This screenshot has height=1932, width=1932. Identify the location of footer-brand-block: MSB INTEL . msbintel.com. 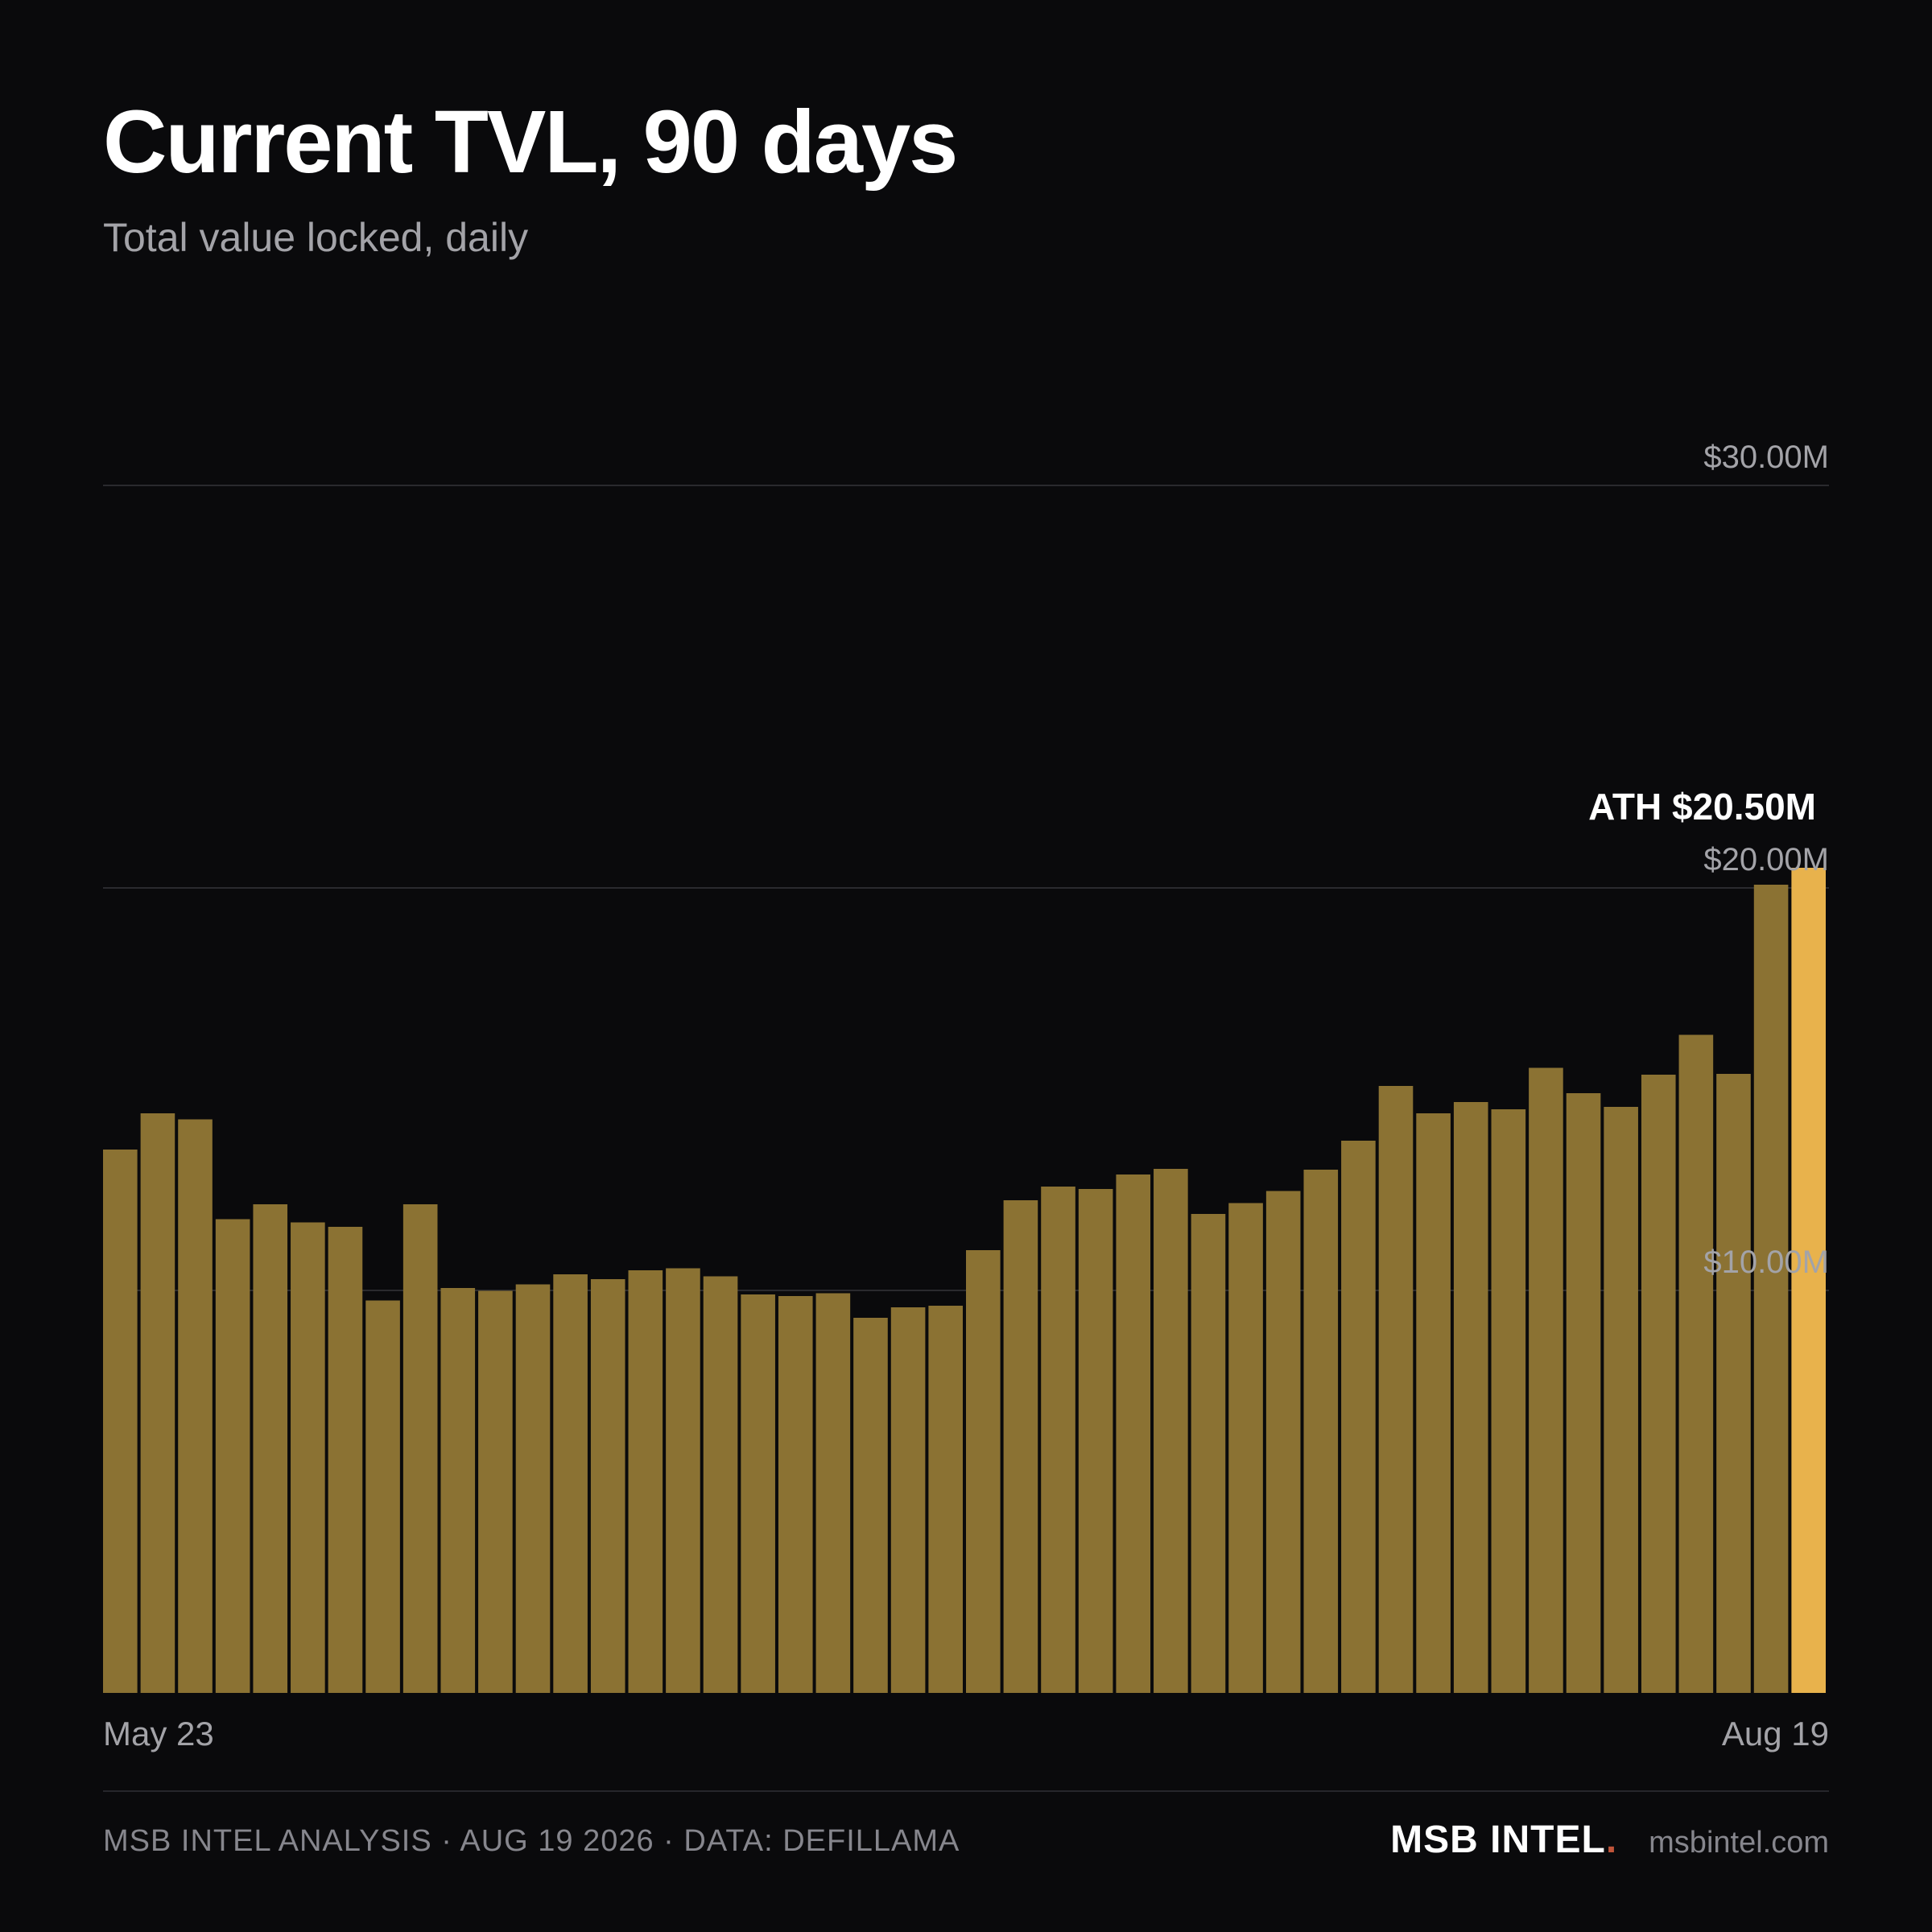
(1609, 1840).